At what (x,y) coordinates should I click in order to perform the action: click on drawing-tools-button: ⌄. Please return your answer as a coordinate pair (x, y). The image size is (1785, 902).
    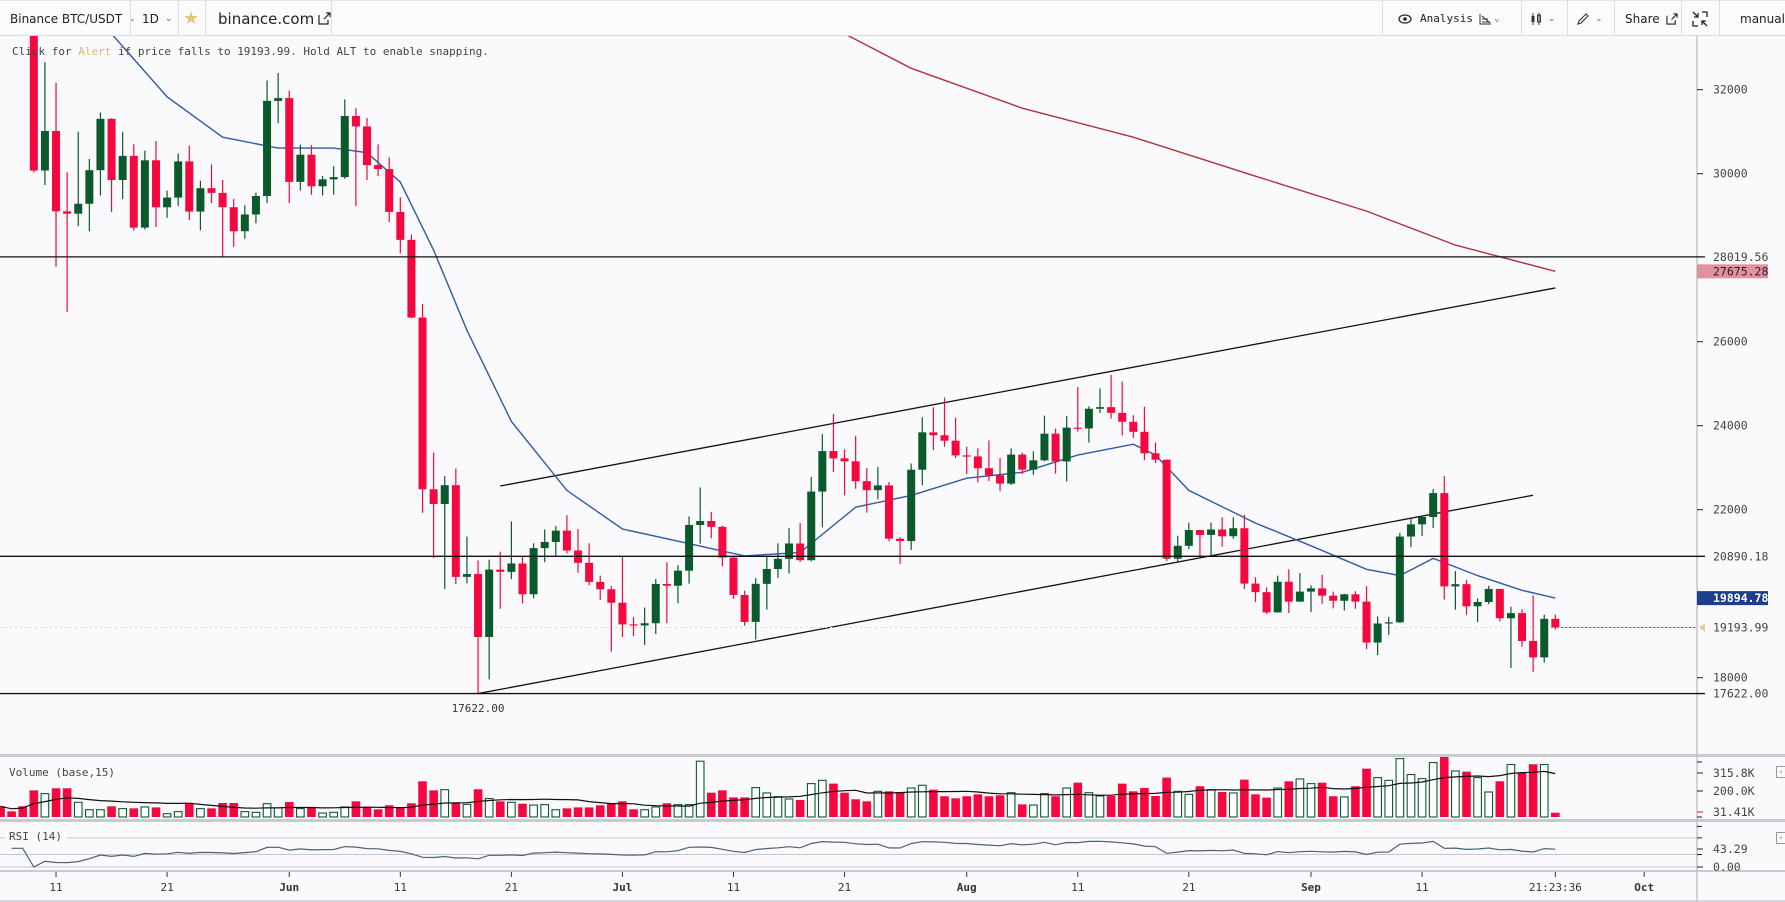
    Looking at the image, I should click on (1590, 18).